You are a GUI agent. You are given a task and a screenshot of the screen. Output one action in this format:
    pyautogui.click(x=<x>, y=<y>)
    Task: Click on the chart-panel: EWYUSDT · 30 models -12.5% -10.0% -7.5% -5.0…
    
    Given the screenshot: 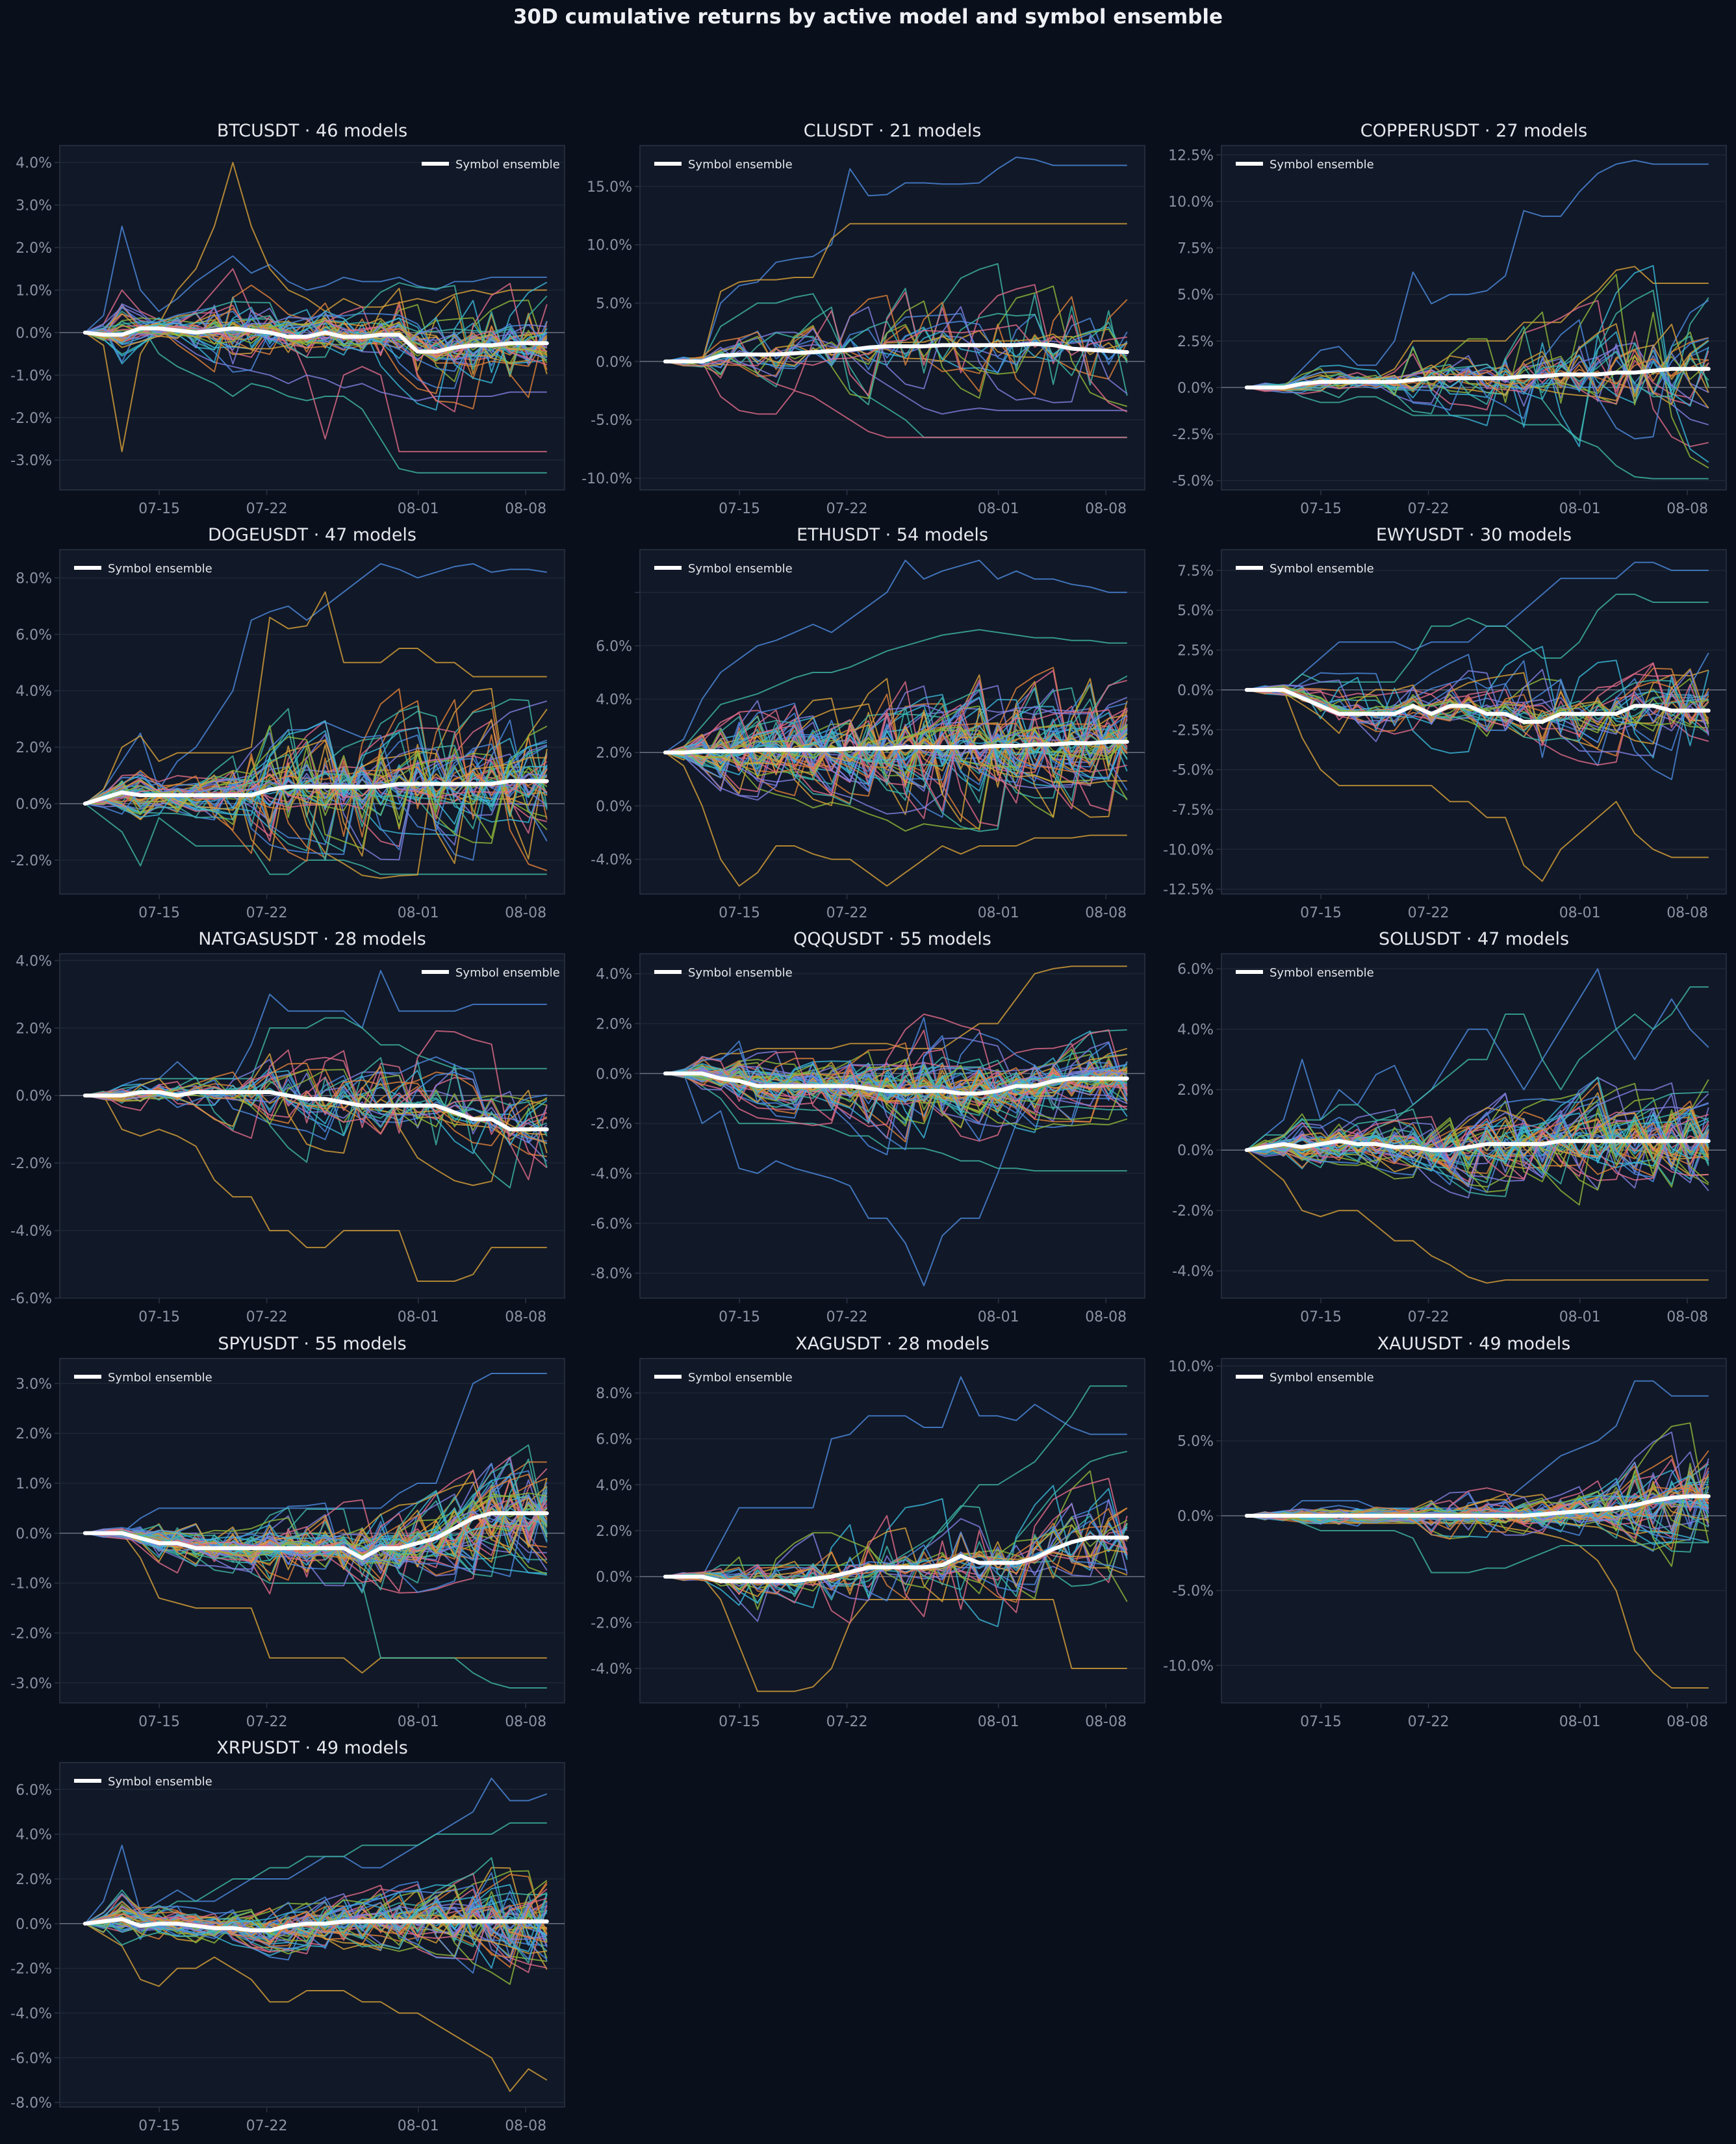 What is the action you would take?
    pyautogui.click(x=1445, y=723)
    